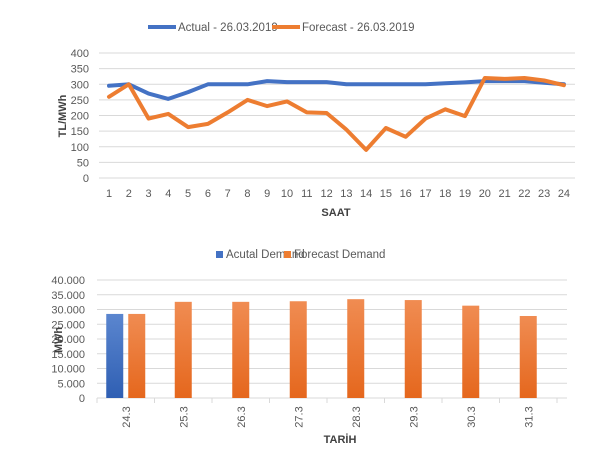 The width and height of the screenshot is (613, 451). What do you see at coordinates (299, 416) in the screenshot?
I see `x-tick-label: 27.3` at bounding box center [299, 416].